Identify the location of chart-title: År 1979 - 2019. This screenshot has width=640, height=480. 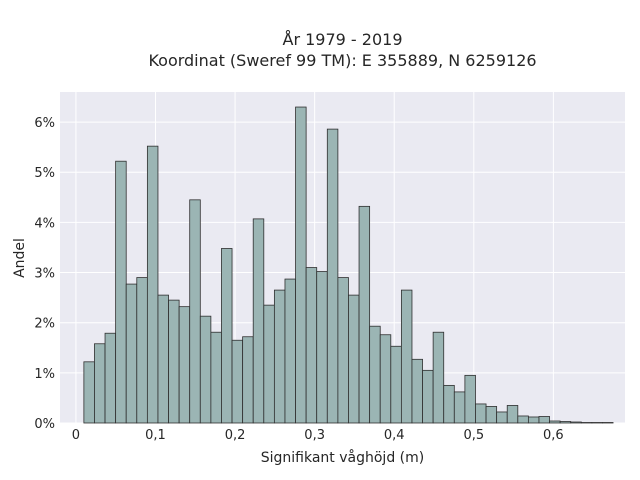
(343, 39).